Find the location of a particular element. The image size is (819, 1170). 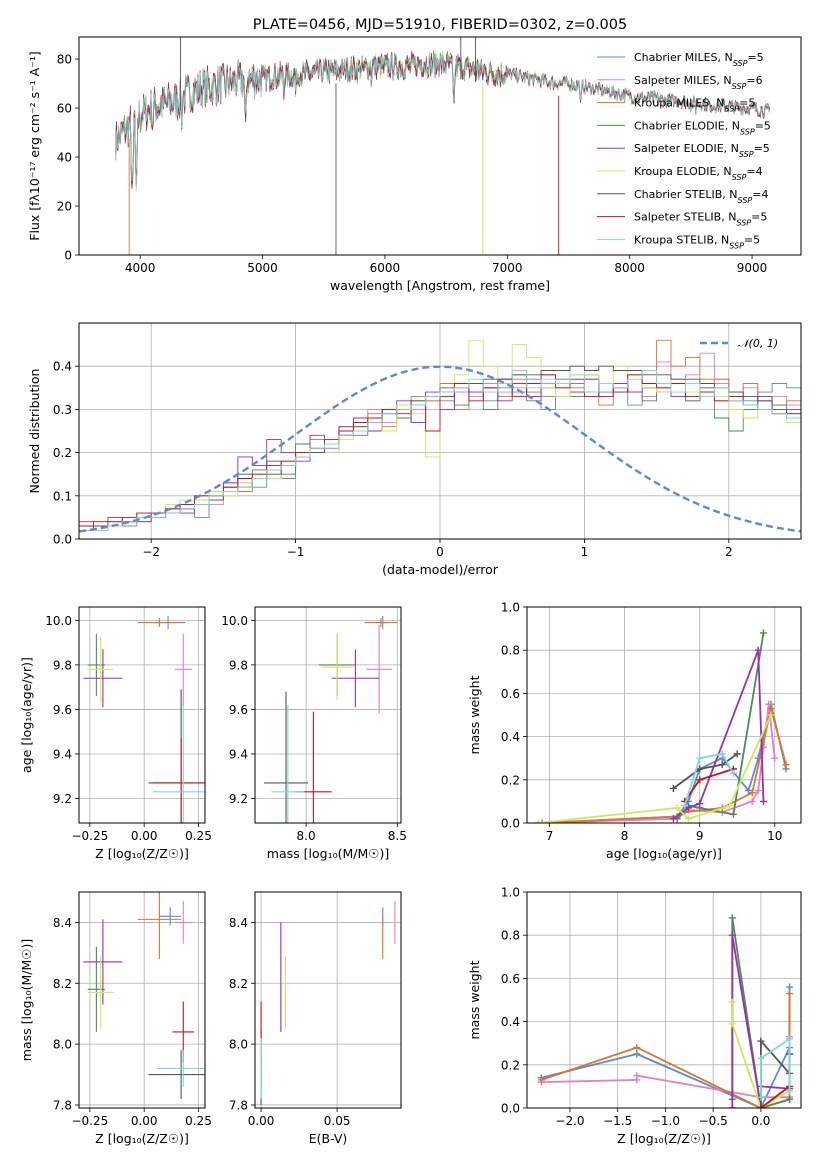

x-axis-label: Z [log₁₀(Z/Z☉)] is located at coordinates (664, 1138).